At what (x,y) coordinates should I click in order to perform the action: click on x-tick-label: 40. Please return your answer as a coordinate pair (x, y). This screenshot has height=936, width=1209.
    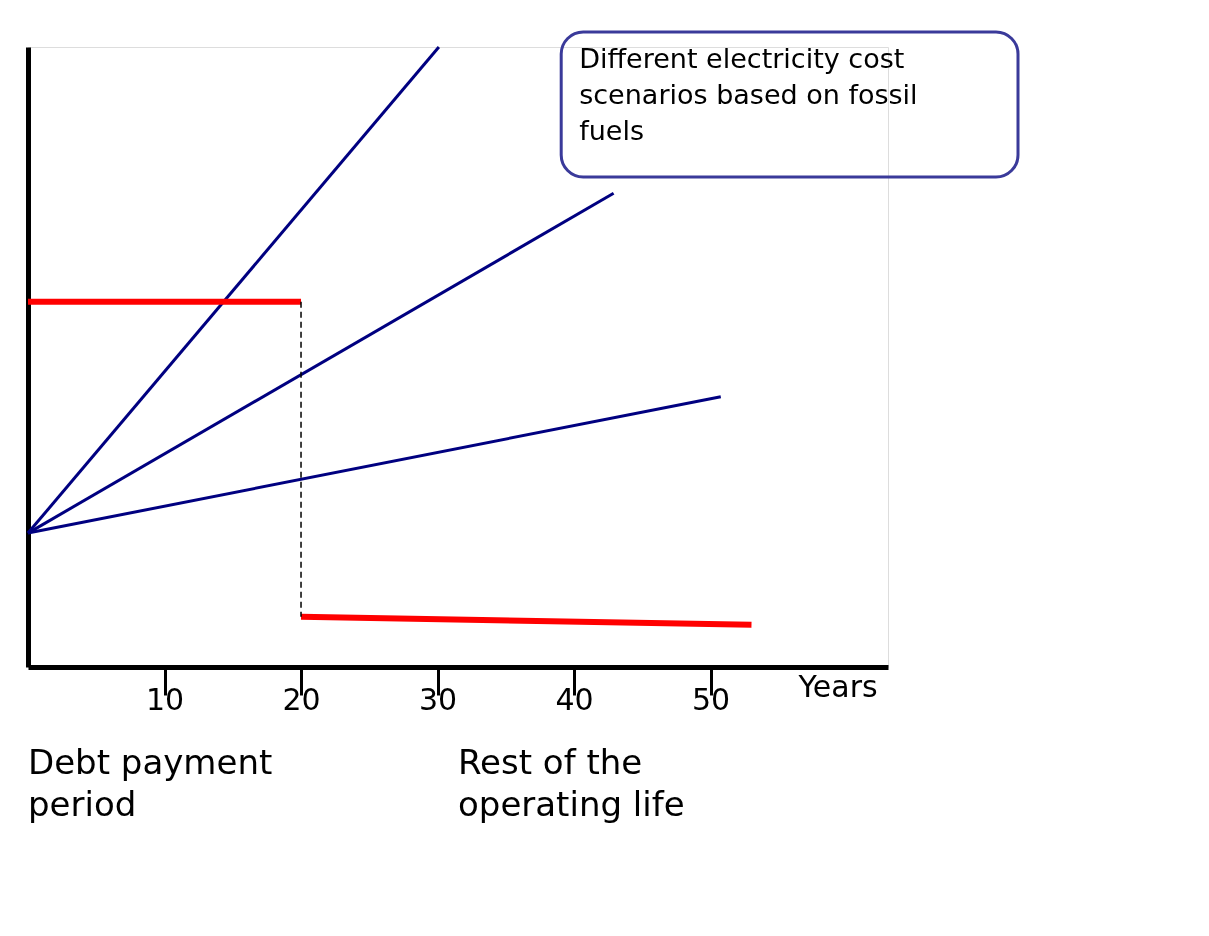
    Looking at the image, I should click on (574, 699).